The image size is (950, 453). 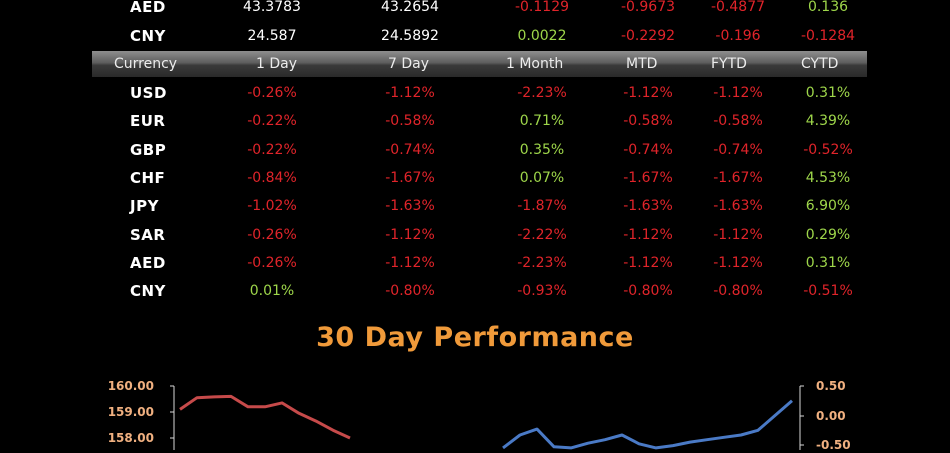 I want to click on performance-value: 0.71%, so click(x=542, y=121).